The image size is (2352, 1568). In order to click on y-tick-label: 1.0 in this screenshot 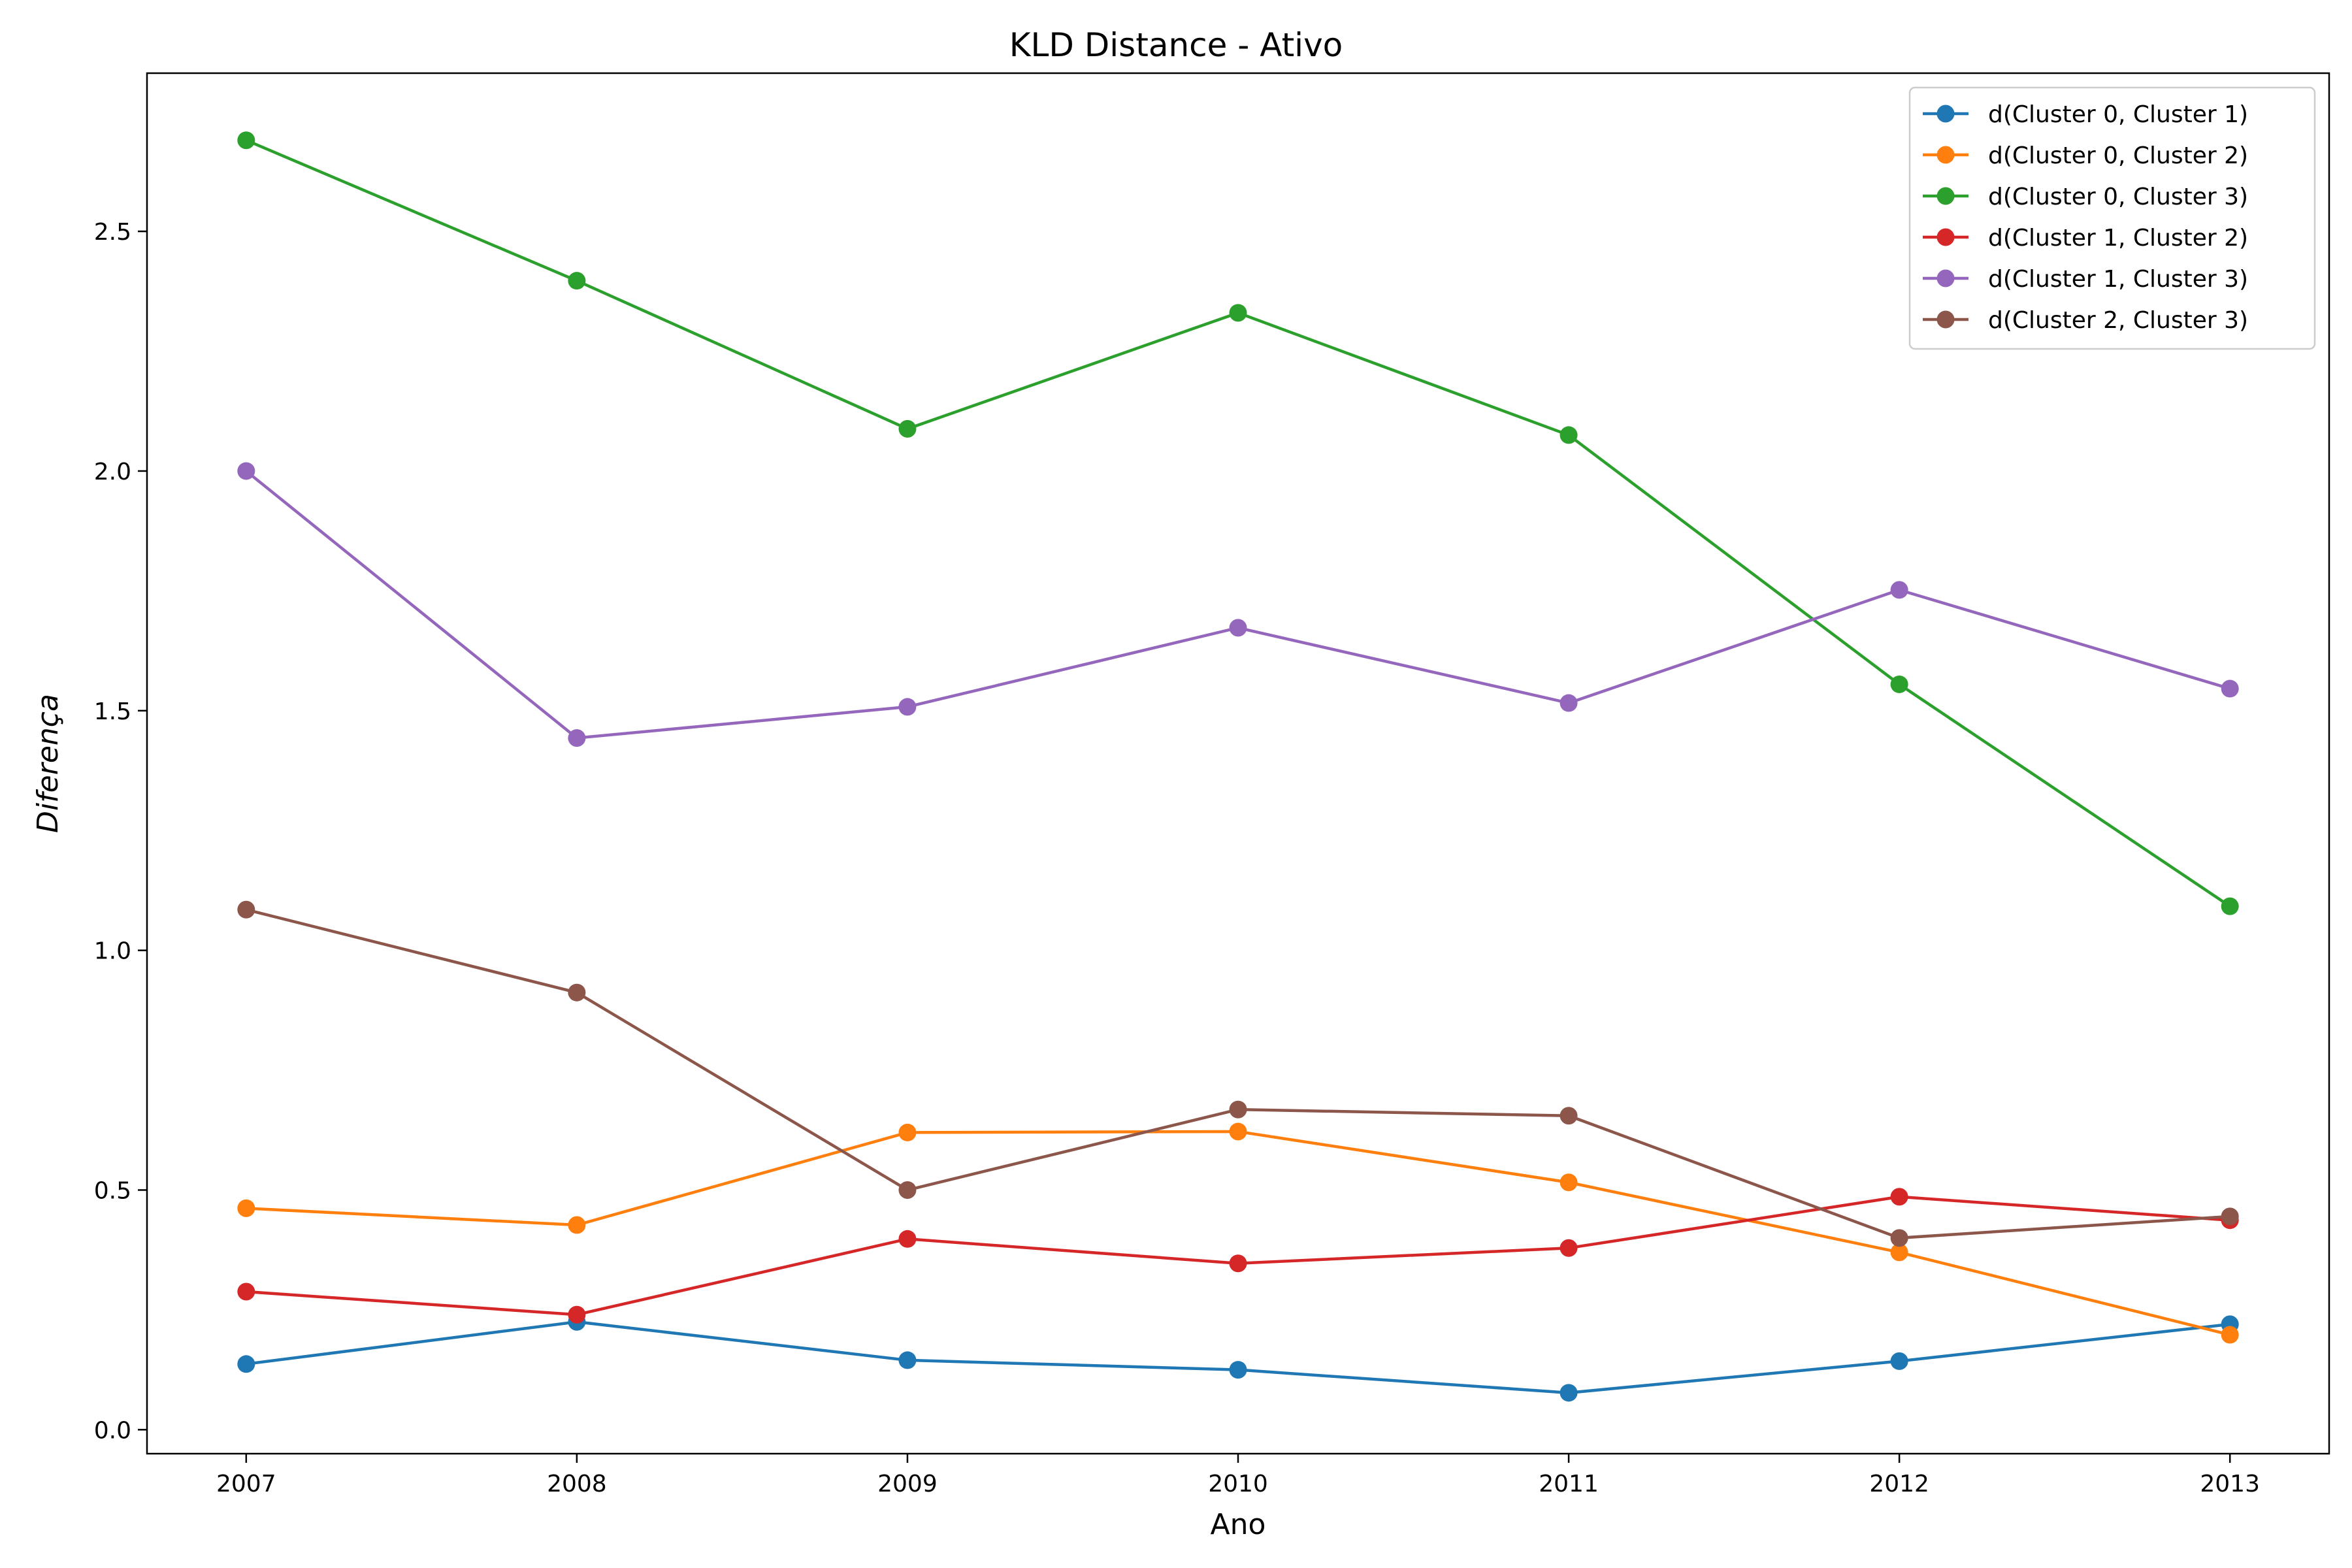, I will do `click(112, 951)`.